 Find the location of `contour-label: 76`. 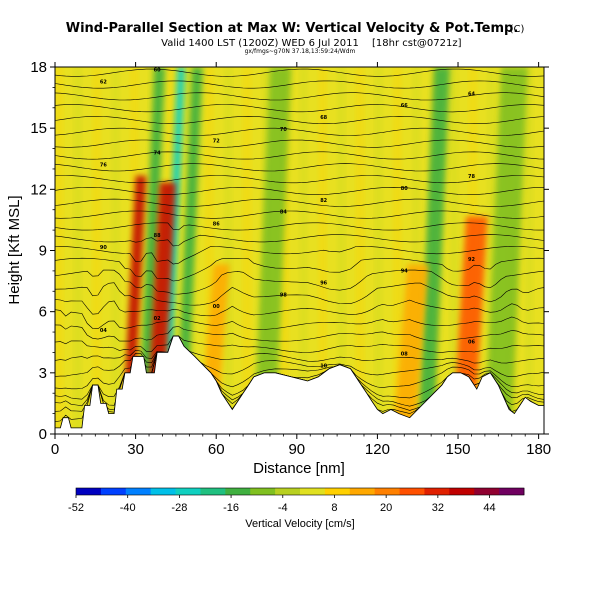

contour-label: 76 is located at coordinates (103, 165).